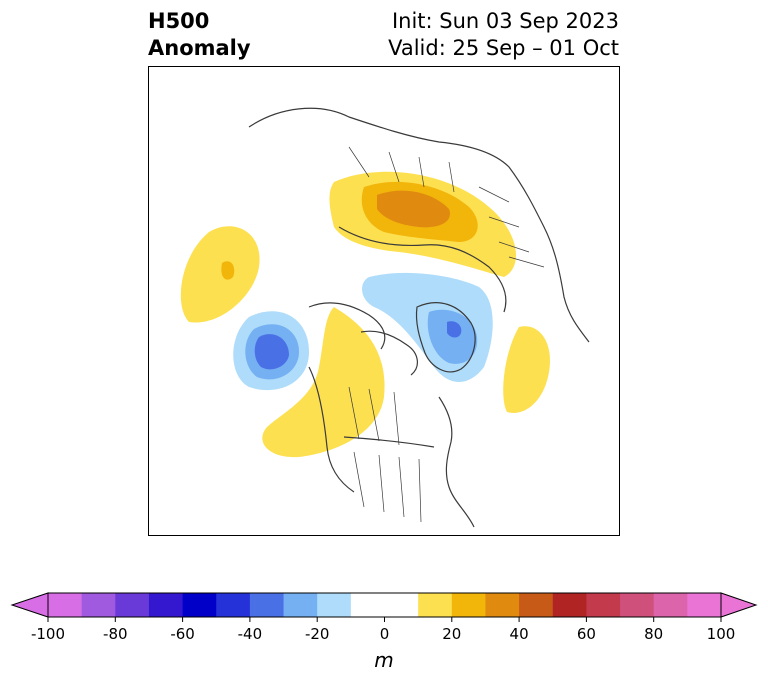 This screenshot has width=768, height=686. Describe the element at coordinates (182, 634) in the screenshot. I see `colorbar-tick-label: -60` at that location.